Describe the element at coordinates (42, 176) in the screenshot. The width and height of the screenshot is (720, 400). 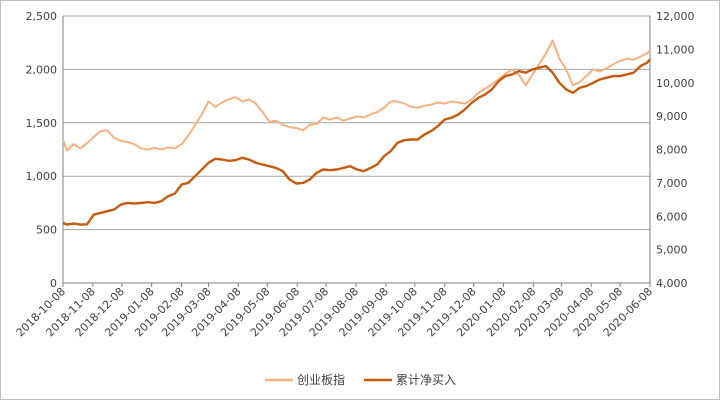
I see `y-left-tick-label: 1,000` at that location.